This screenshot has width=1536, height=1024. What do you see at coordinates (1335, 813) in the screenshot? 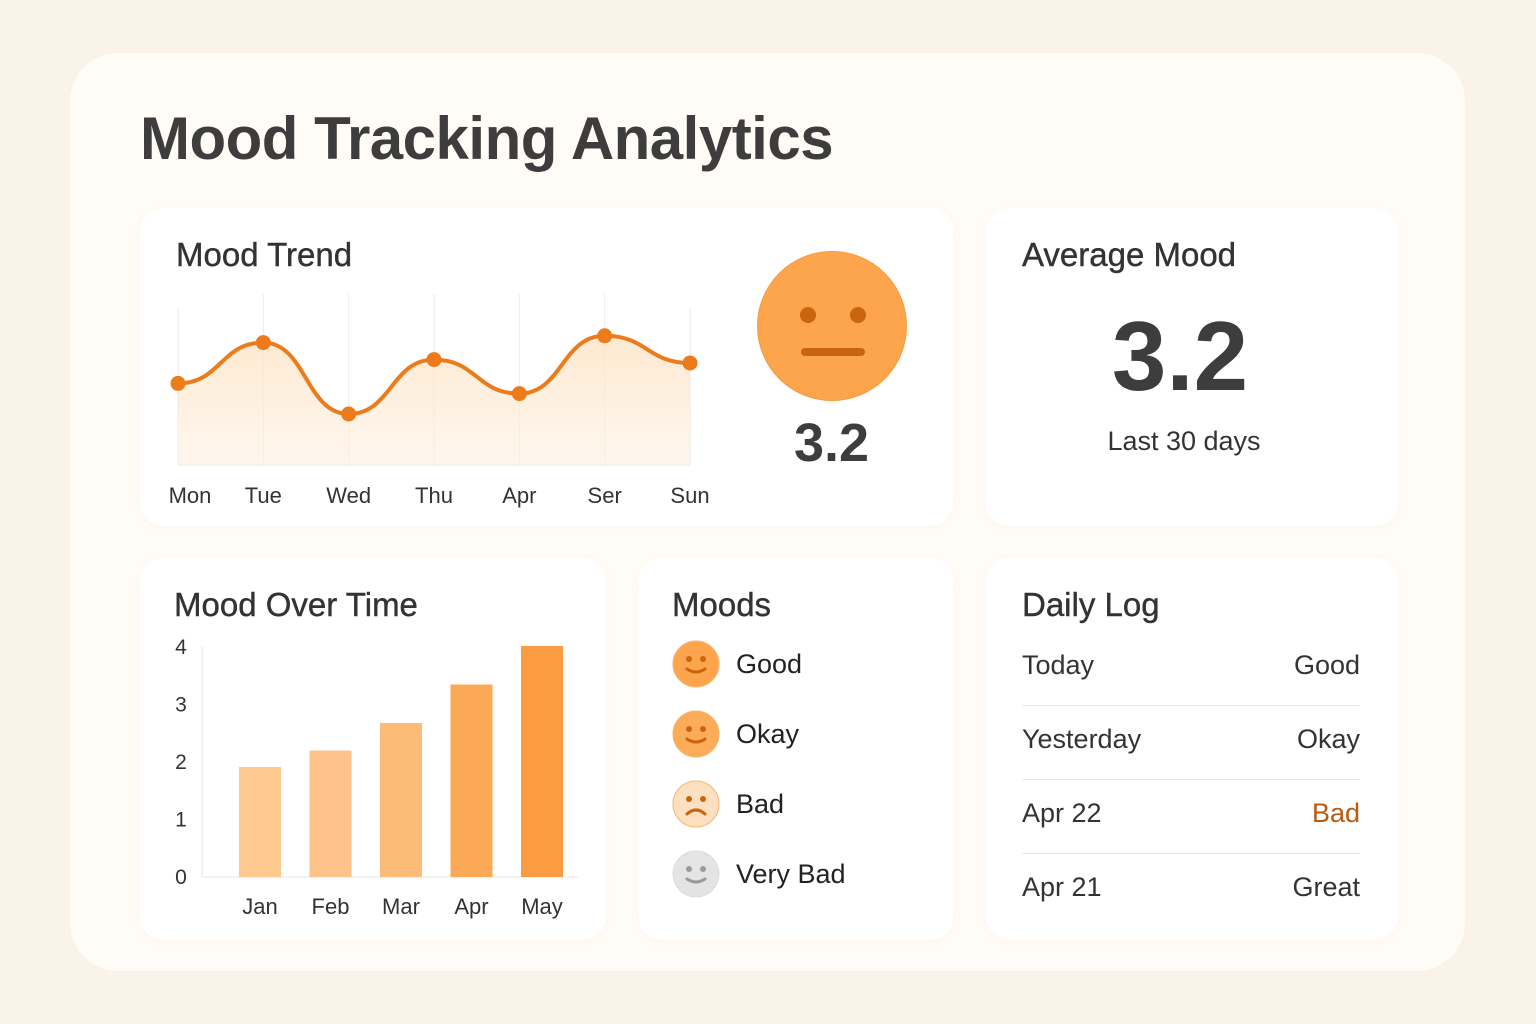
I see `log-mood: Bad` at bounding box center [1335, 813].